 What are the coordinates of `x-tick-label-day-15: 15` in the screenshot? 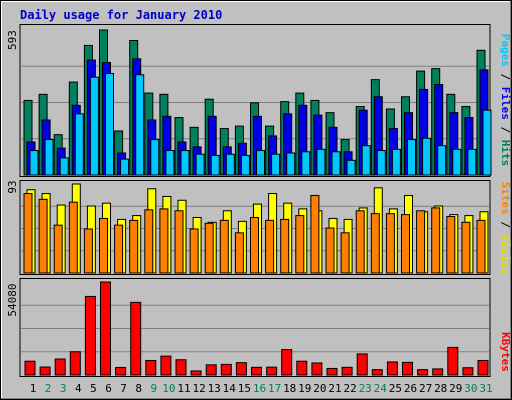 It's located at (244, 388).